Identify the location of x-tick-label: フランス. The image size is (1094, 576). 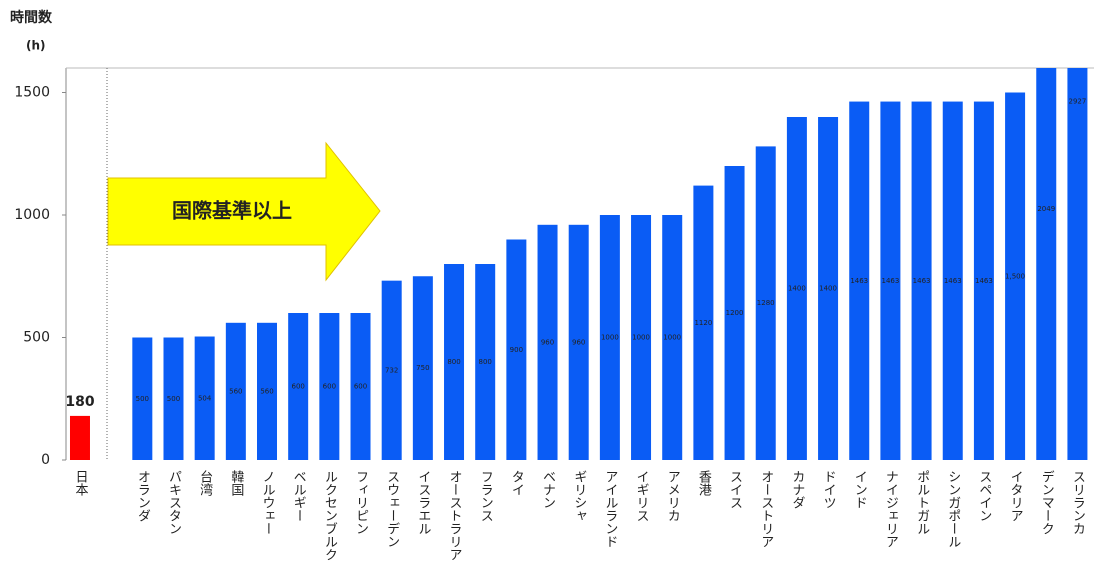
(485, 496).